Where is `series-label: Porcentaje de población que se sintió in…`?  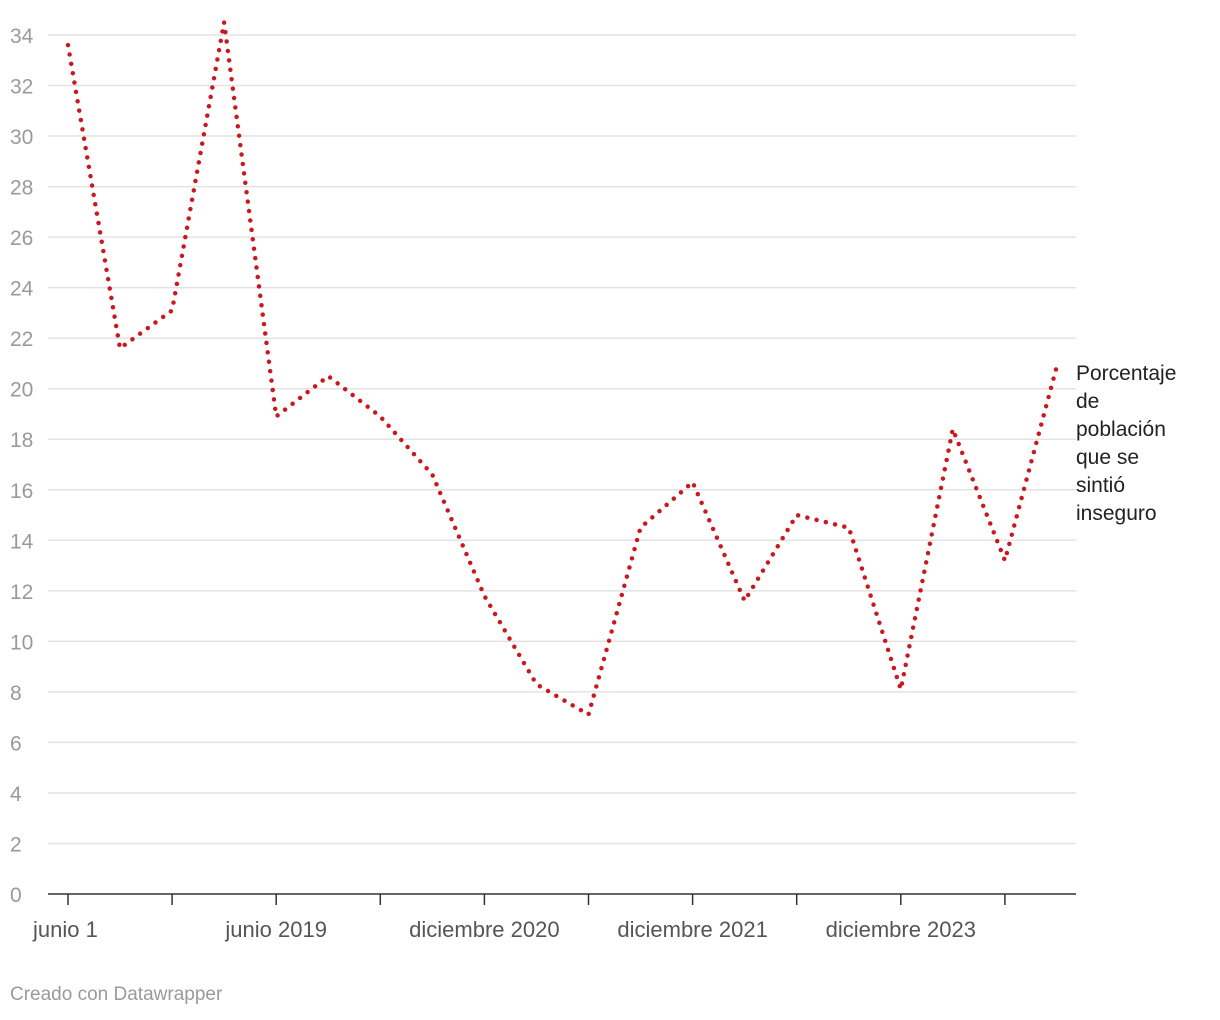
series-label: Porcentaje de población que se sintió in… is located at coordinates (1146, 444).